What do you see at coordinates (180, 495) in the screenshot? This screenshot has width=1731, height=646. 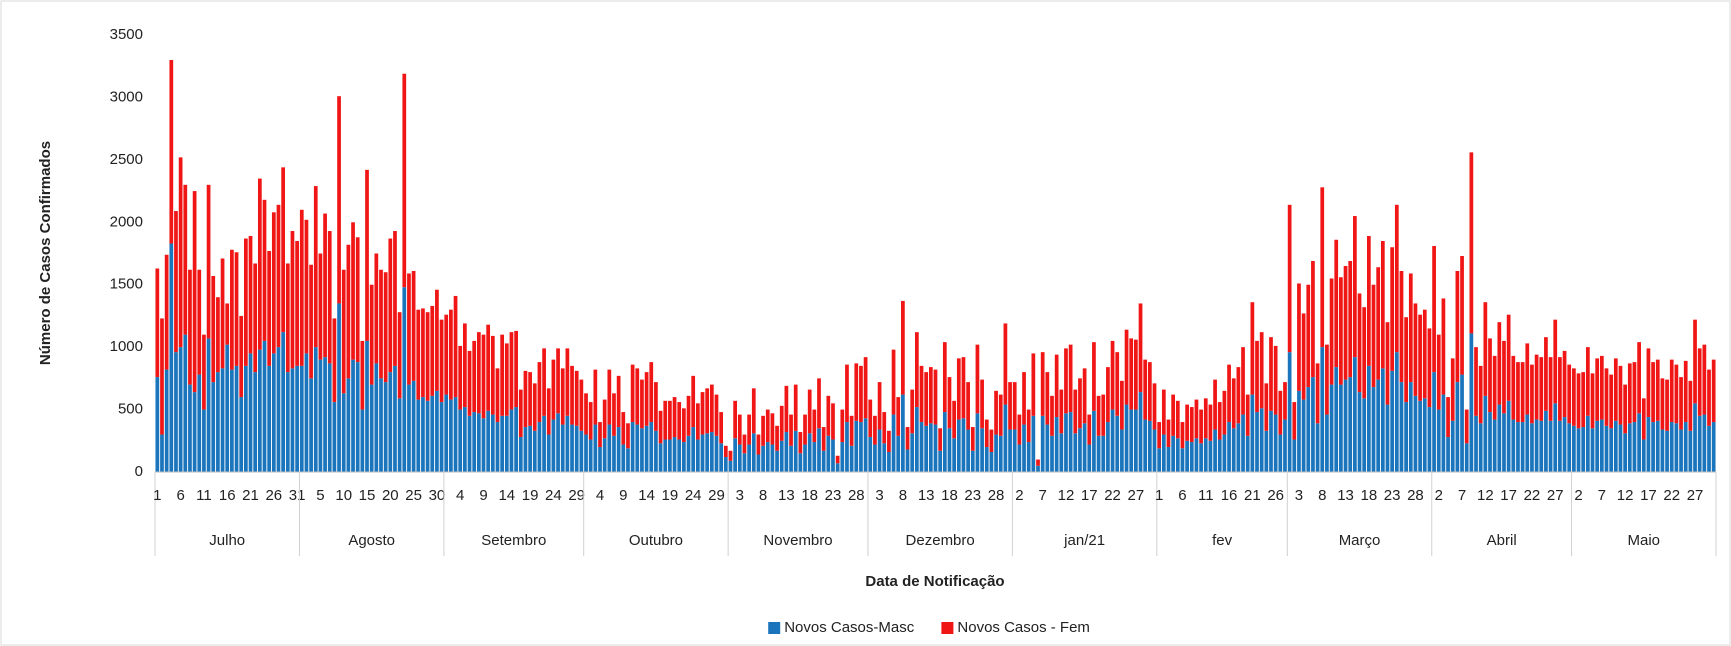 I see `x-tick-label: 6` at bounding box center [180, 495].